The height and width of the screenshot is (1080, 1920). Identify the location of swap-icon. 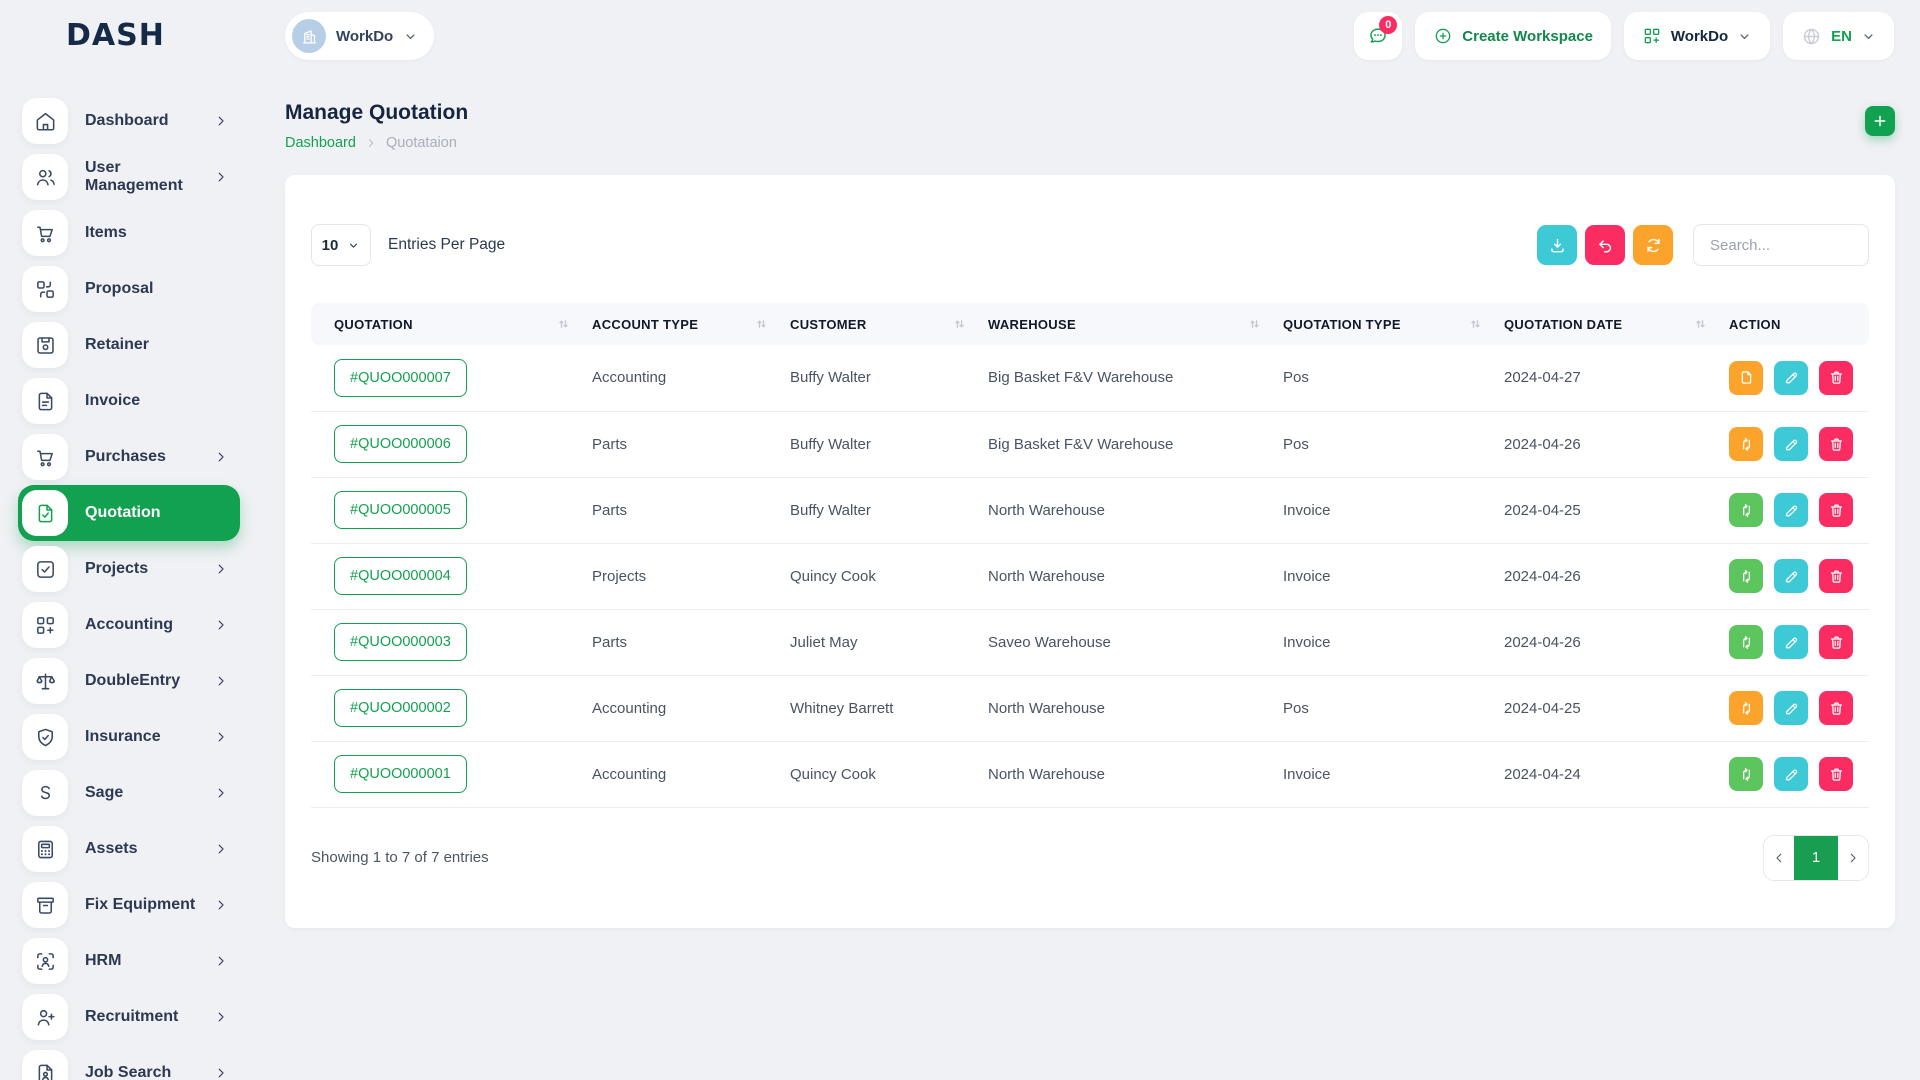
(1746, 642).